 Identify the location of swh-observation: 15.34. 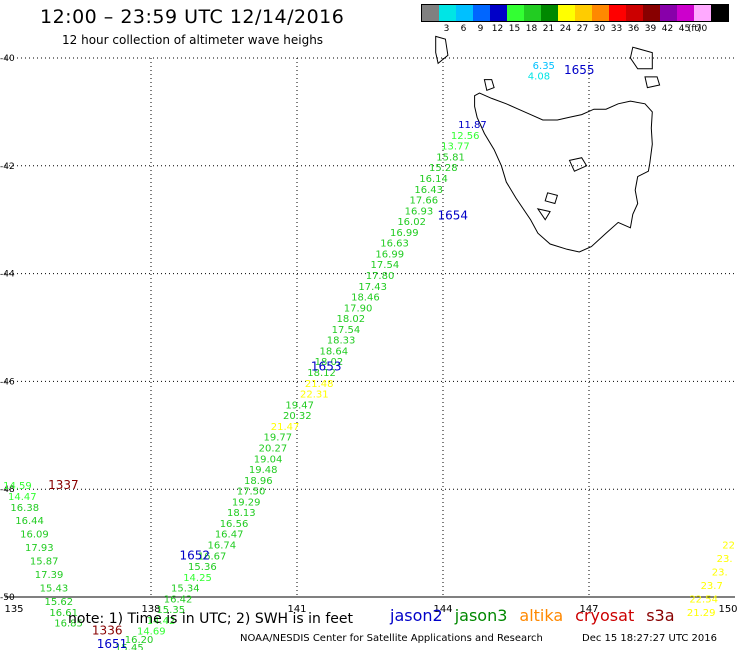
(185, 589).